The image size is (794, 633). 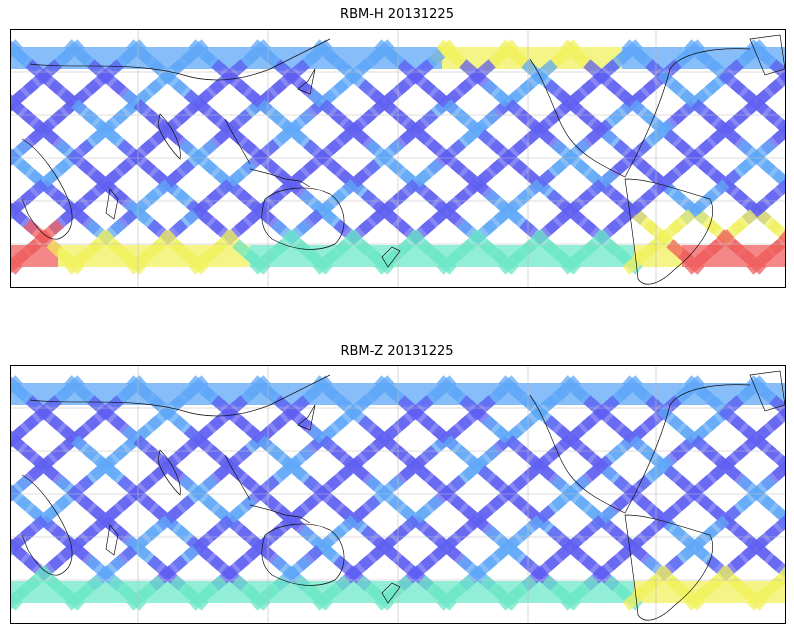 What do you see at coordinates (397, 14) in the screenshot?
I see `panel-title-rbm-h: RBM-H 20131225` at bounding box center [397, 14].